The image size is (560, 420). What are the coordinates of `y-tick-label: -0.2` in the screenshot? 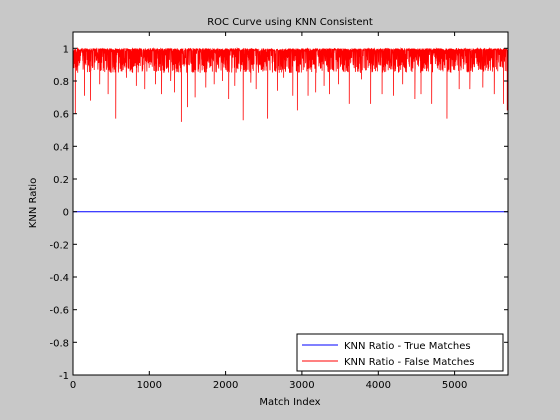 It's located at (59, 245).